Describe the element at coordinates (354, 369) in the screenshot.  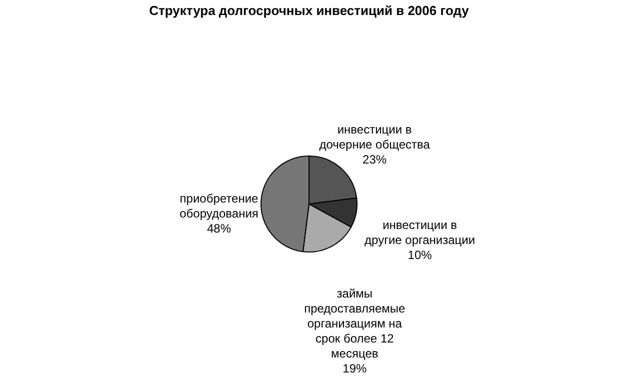
I see `data-label: 19%` at that location.